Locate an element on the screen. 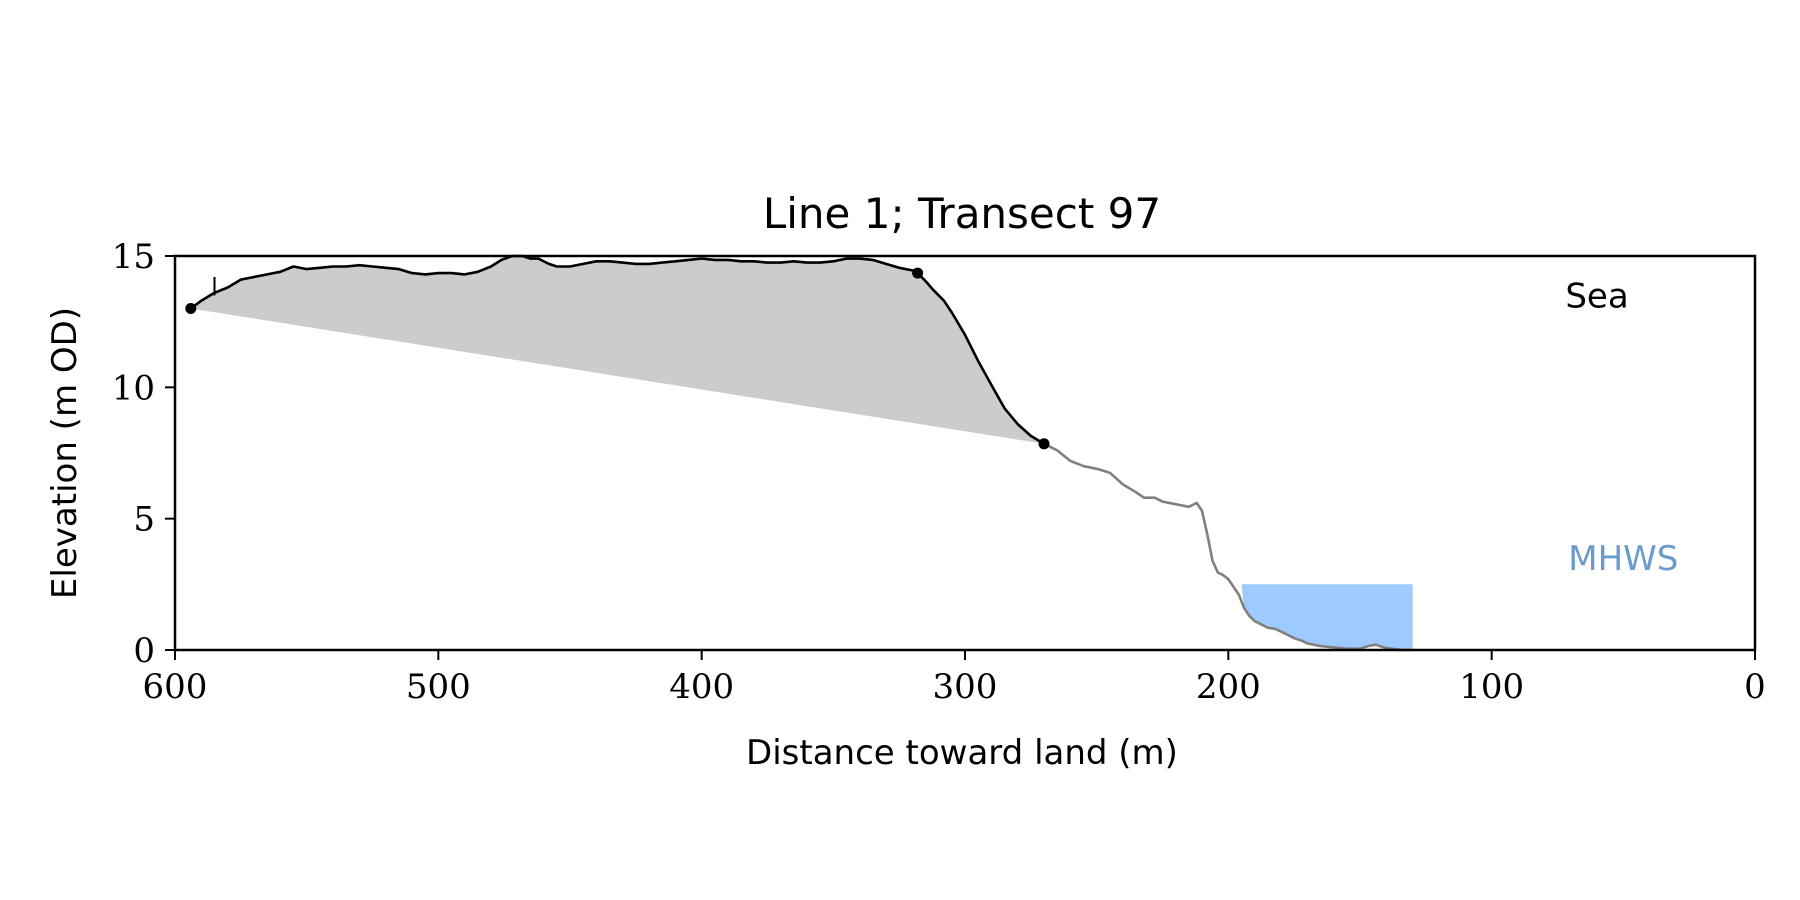 The height and width of the screenshot is (900, 1800). annotation-sea: Sea is located at coordinates (1596, 296).